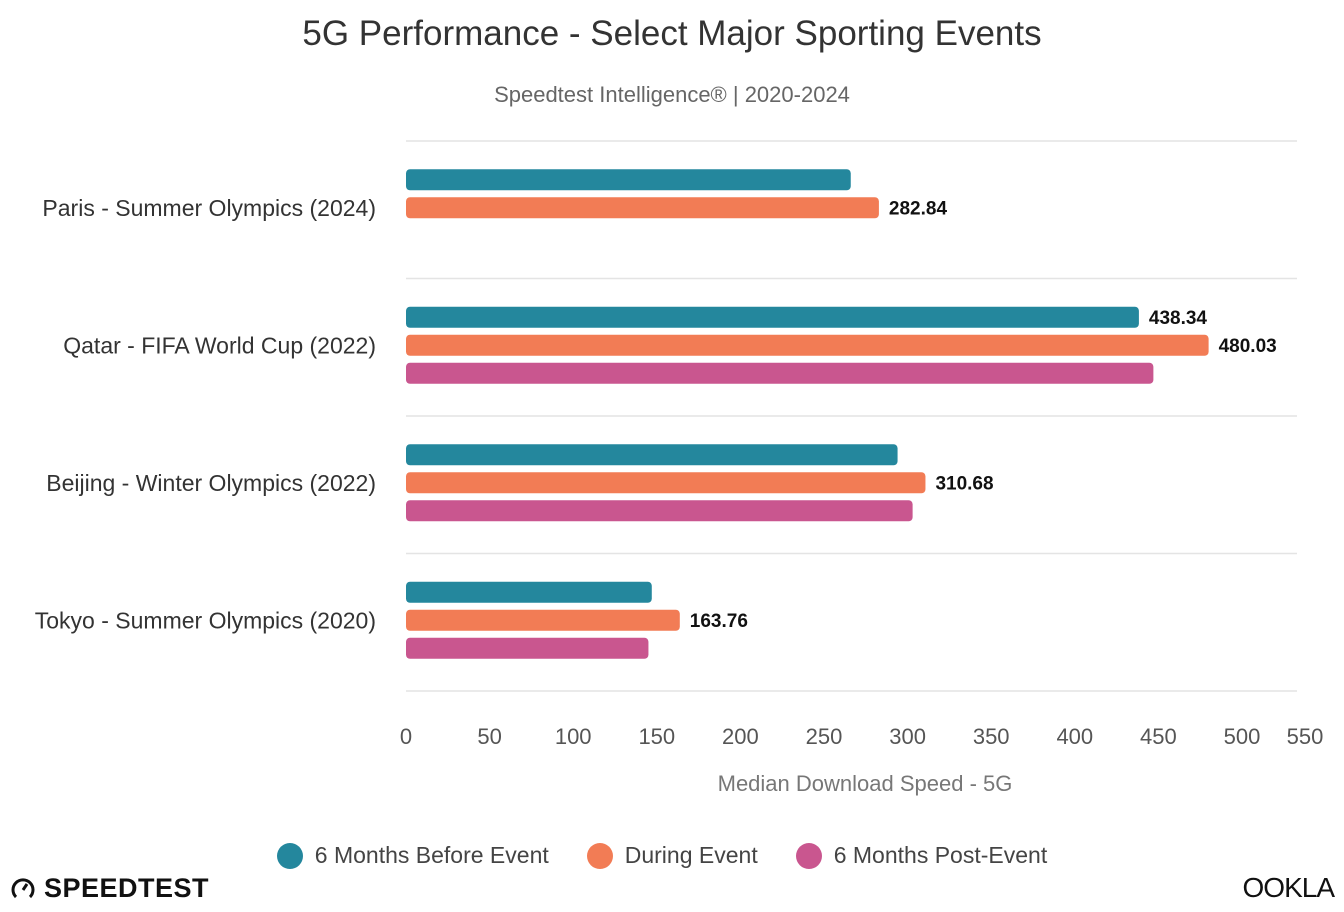 Image resolution: width=1344 pixels, height=912 pixels. Describe the element at coordinates (656, 736) in the screenshot. I see `x-tick-label: 150` at that location.